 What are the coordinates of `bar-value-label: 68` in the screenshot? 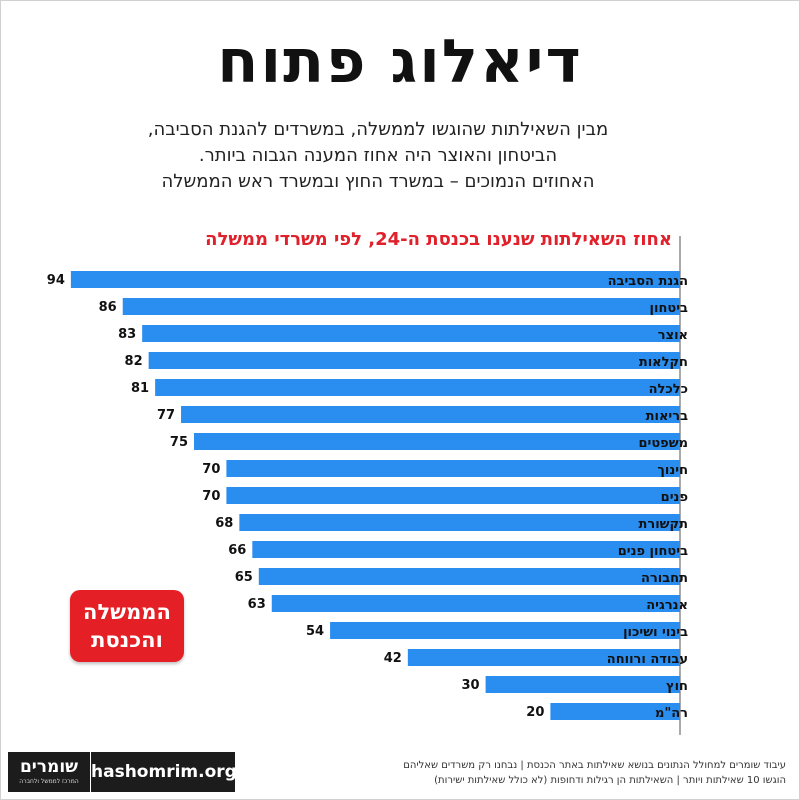 It's located at (224, 523).